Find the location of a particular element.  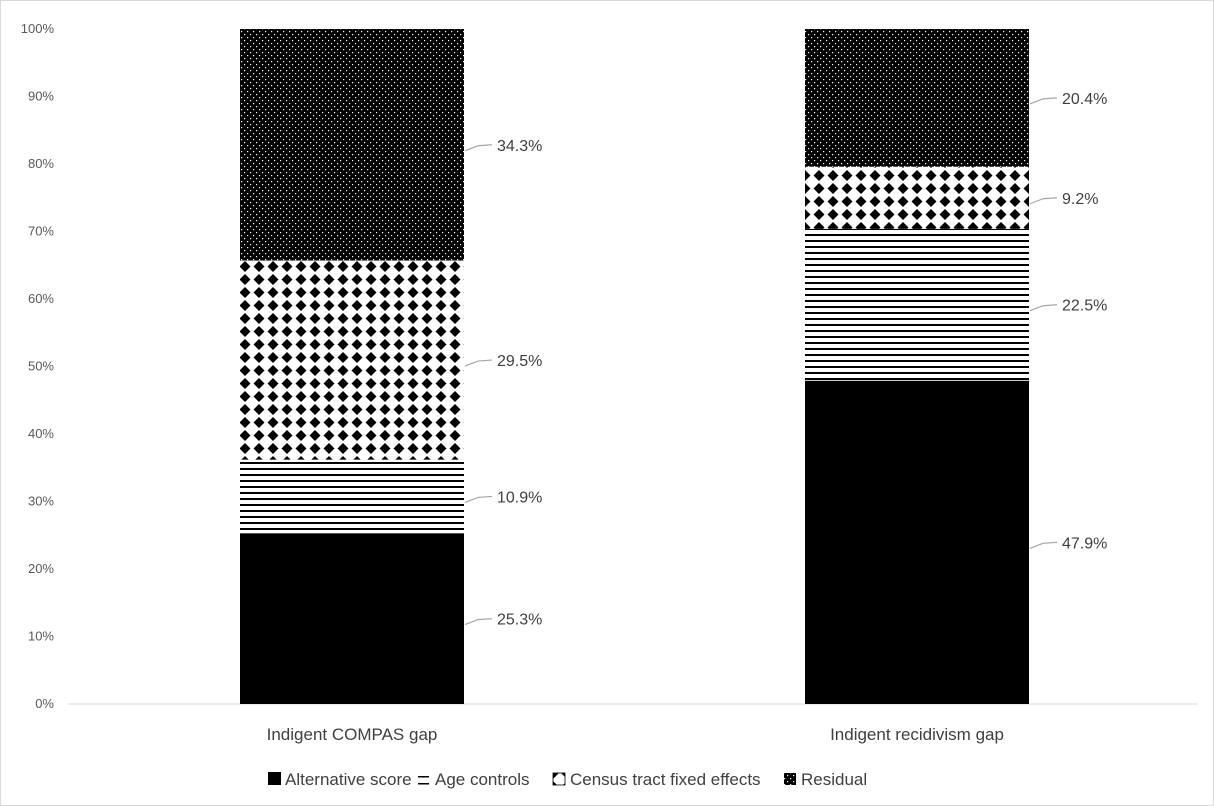

y-tick-label: 30% is located at coordinates (41, 501).